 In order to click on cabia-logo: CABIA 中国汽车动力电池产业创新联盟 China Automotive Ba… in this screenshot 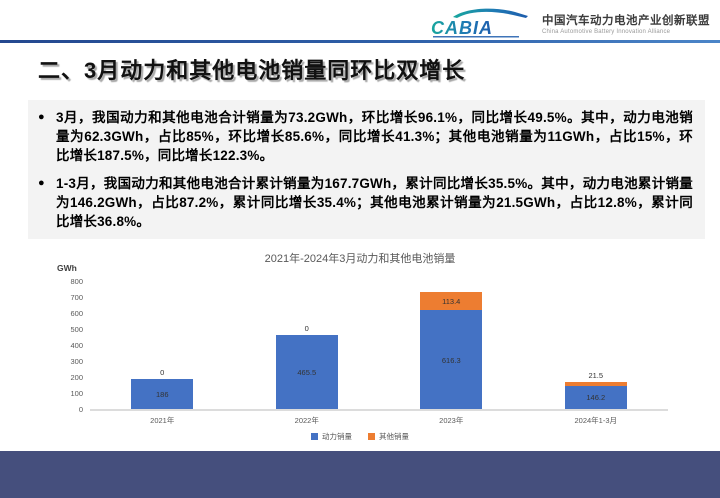, I will do `click(570, 25)`.